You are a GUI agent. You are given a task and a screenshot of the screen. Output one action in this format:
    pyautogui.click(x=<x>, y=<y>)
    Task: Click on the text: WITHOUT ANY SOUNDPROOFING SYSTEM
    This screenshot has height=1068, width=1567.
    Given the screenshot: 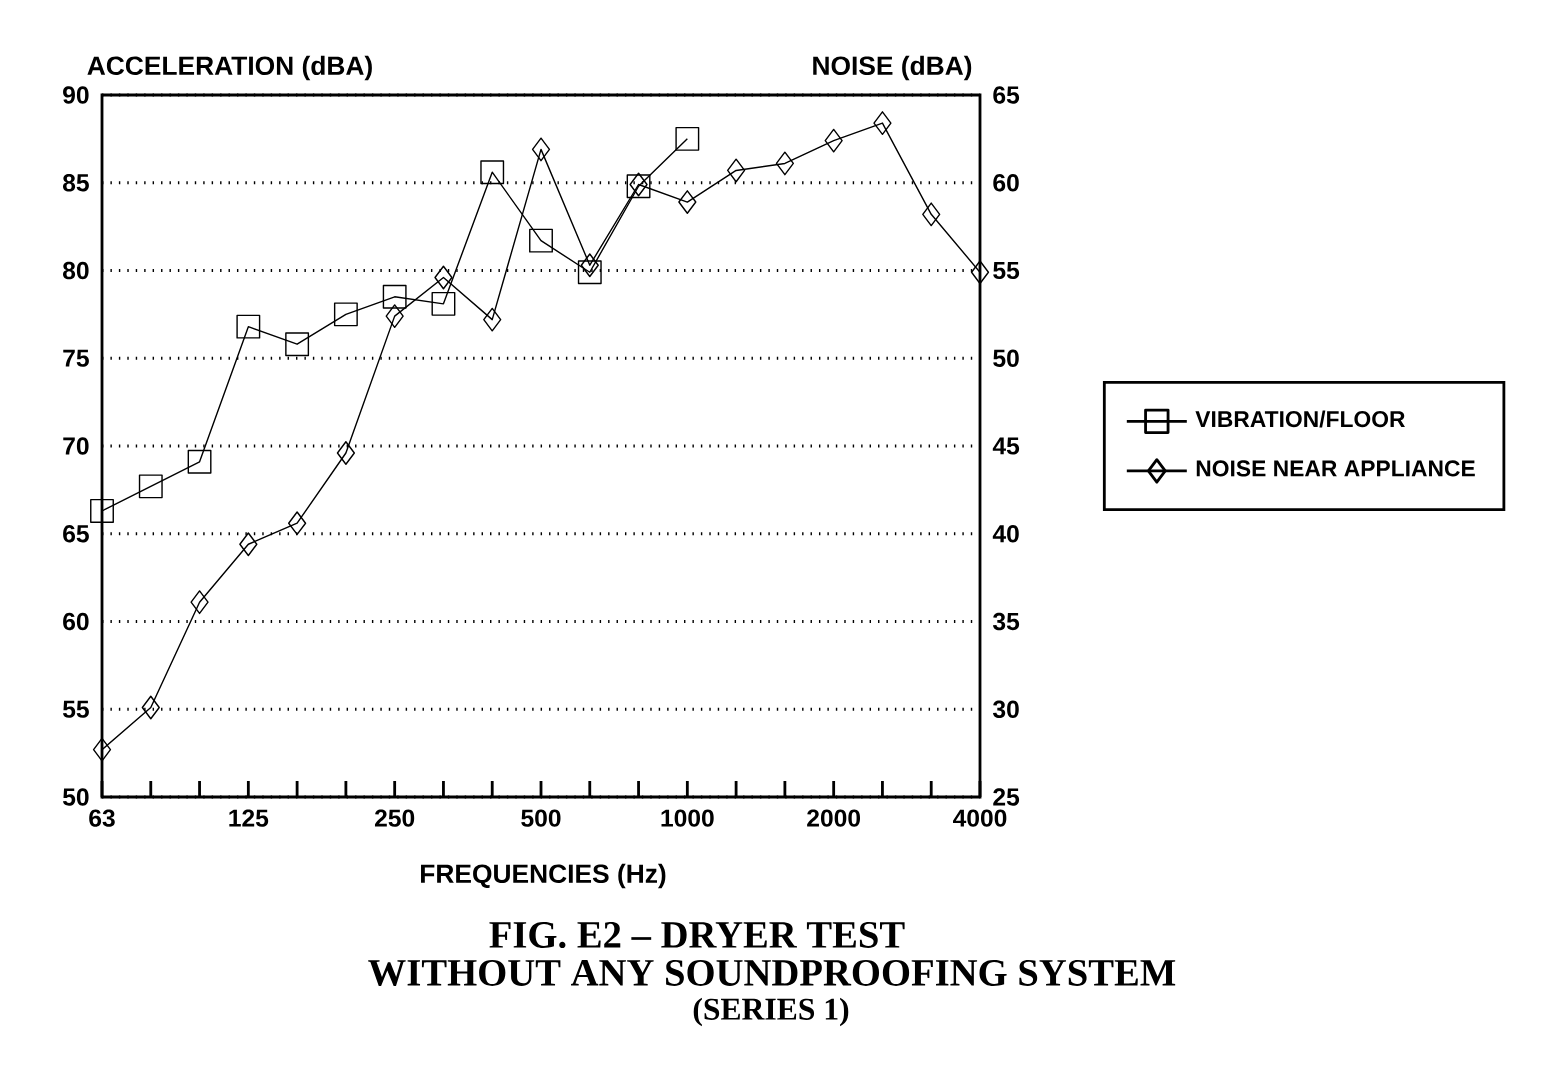 What is the action you would take?
    pyautogui.click(x=772, y=973)
    